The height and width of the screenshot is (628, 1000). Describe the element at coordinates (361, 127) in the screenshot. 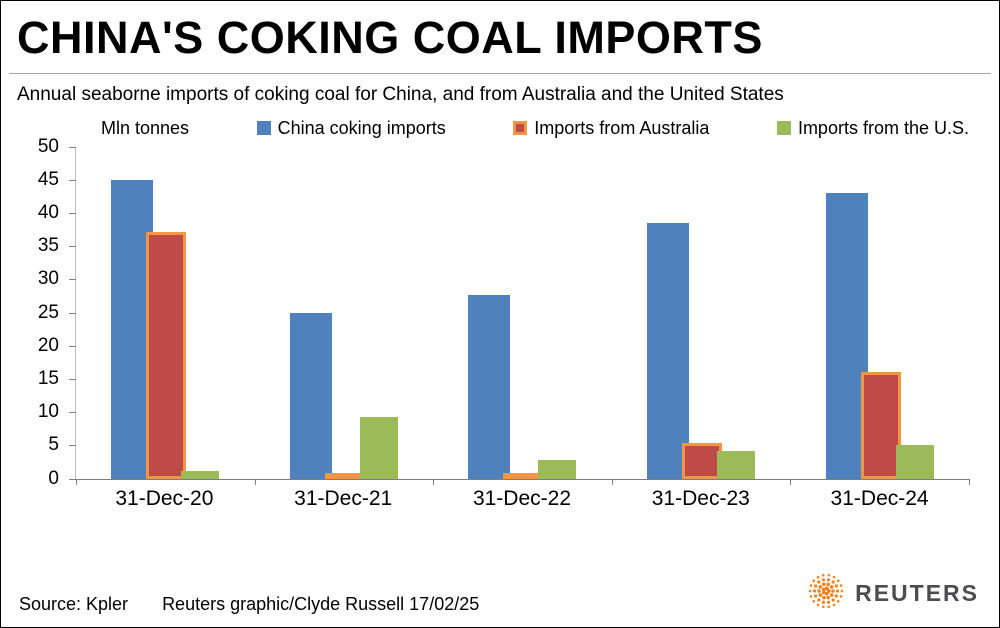

I see `legend-label-china: China coking imports` at that location.